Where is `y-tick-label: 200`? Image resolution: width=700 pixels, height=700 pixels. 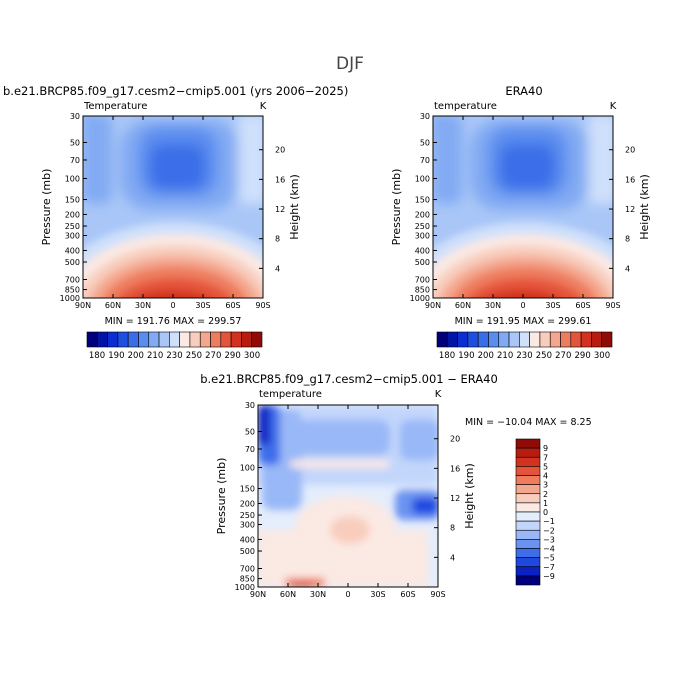
y-tick-label: 200 is located at coordinates (422, 214).